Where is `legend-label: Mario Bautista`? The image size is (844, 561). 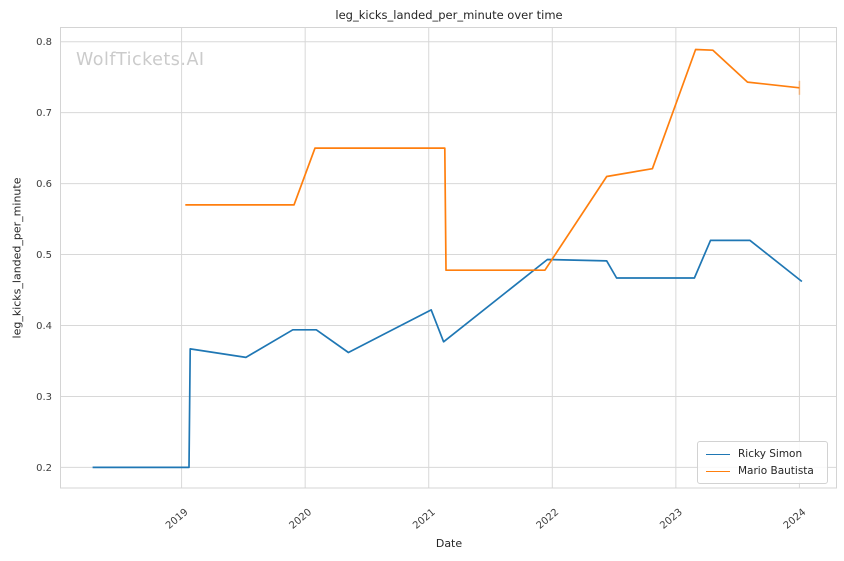 legend-label: Mario Bautista is located at coordinates (776, 471).